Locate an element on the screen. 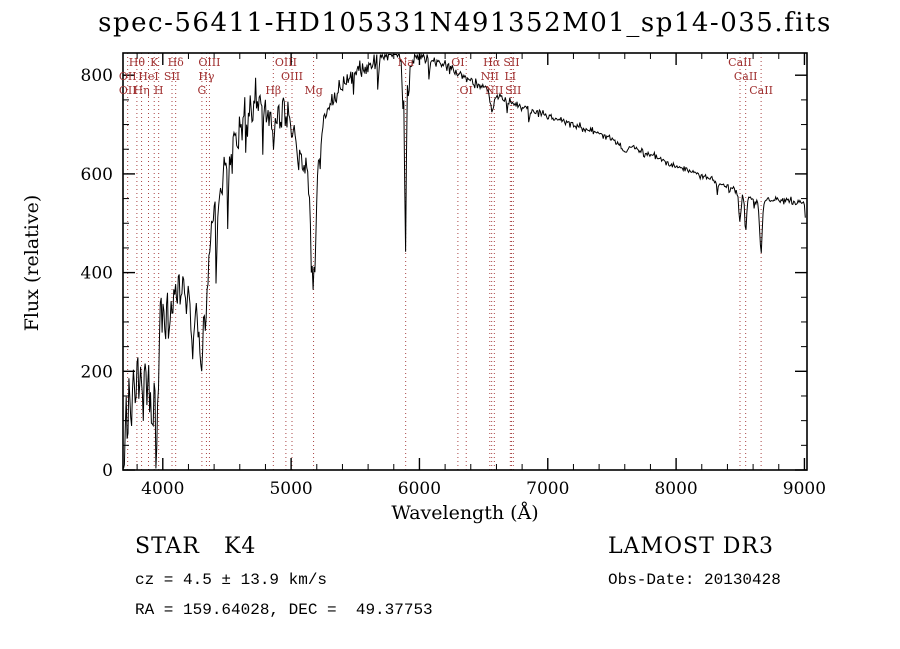 Image resolution: width=900 pixels, height=649 pixels. redshift-velocity-label: cz = 4.5 ± 13.9 km/s is located at coordinates (231, 580).